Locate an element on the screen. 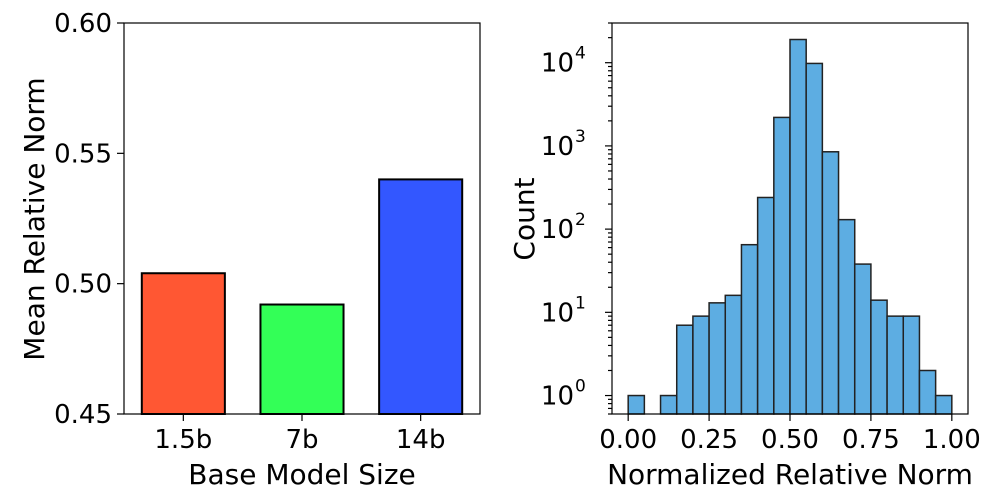  right-y-axis-title: Count is located at coordinates (524, 218).